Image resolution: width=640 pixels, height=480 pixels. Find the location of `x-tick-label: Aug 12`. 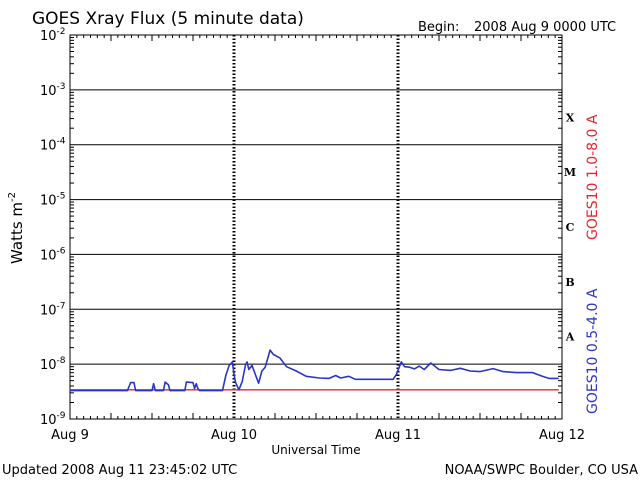

x-tick-label: Aug 12 is located at coordinates (562, 435).